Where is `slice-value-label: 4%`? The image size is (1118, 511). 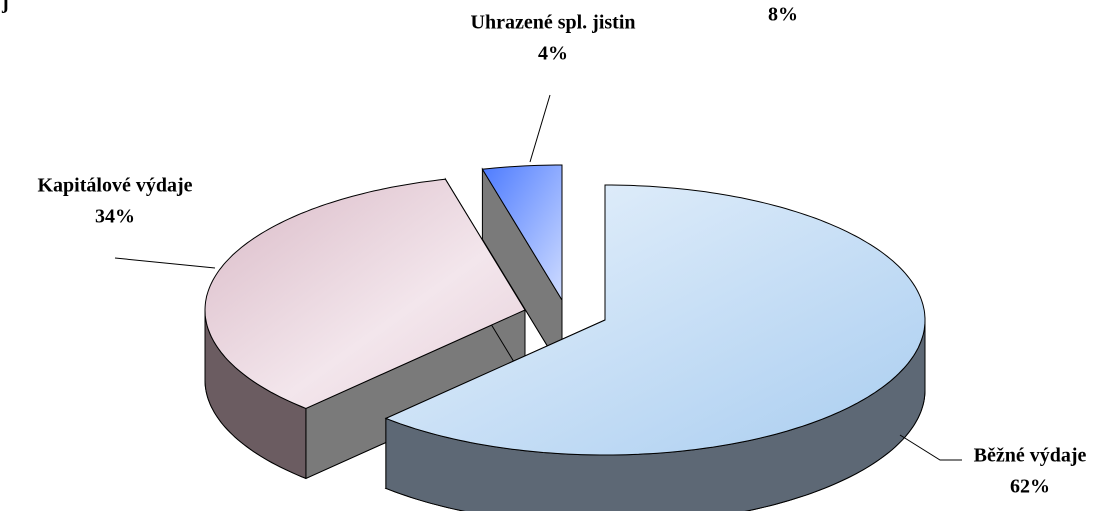 slice-value-label: 4% is located at coordinates (553, 54).